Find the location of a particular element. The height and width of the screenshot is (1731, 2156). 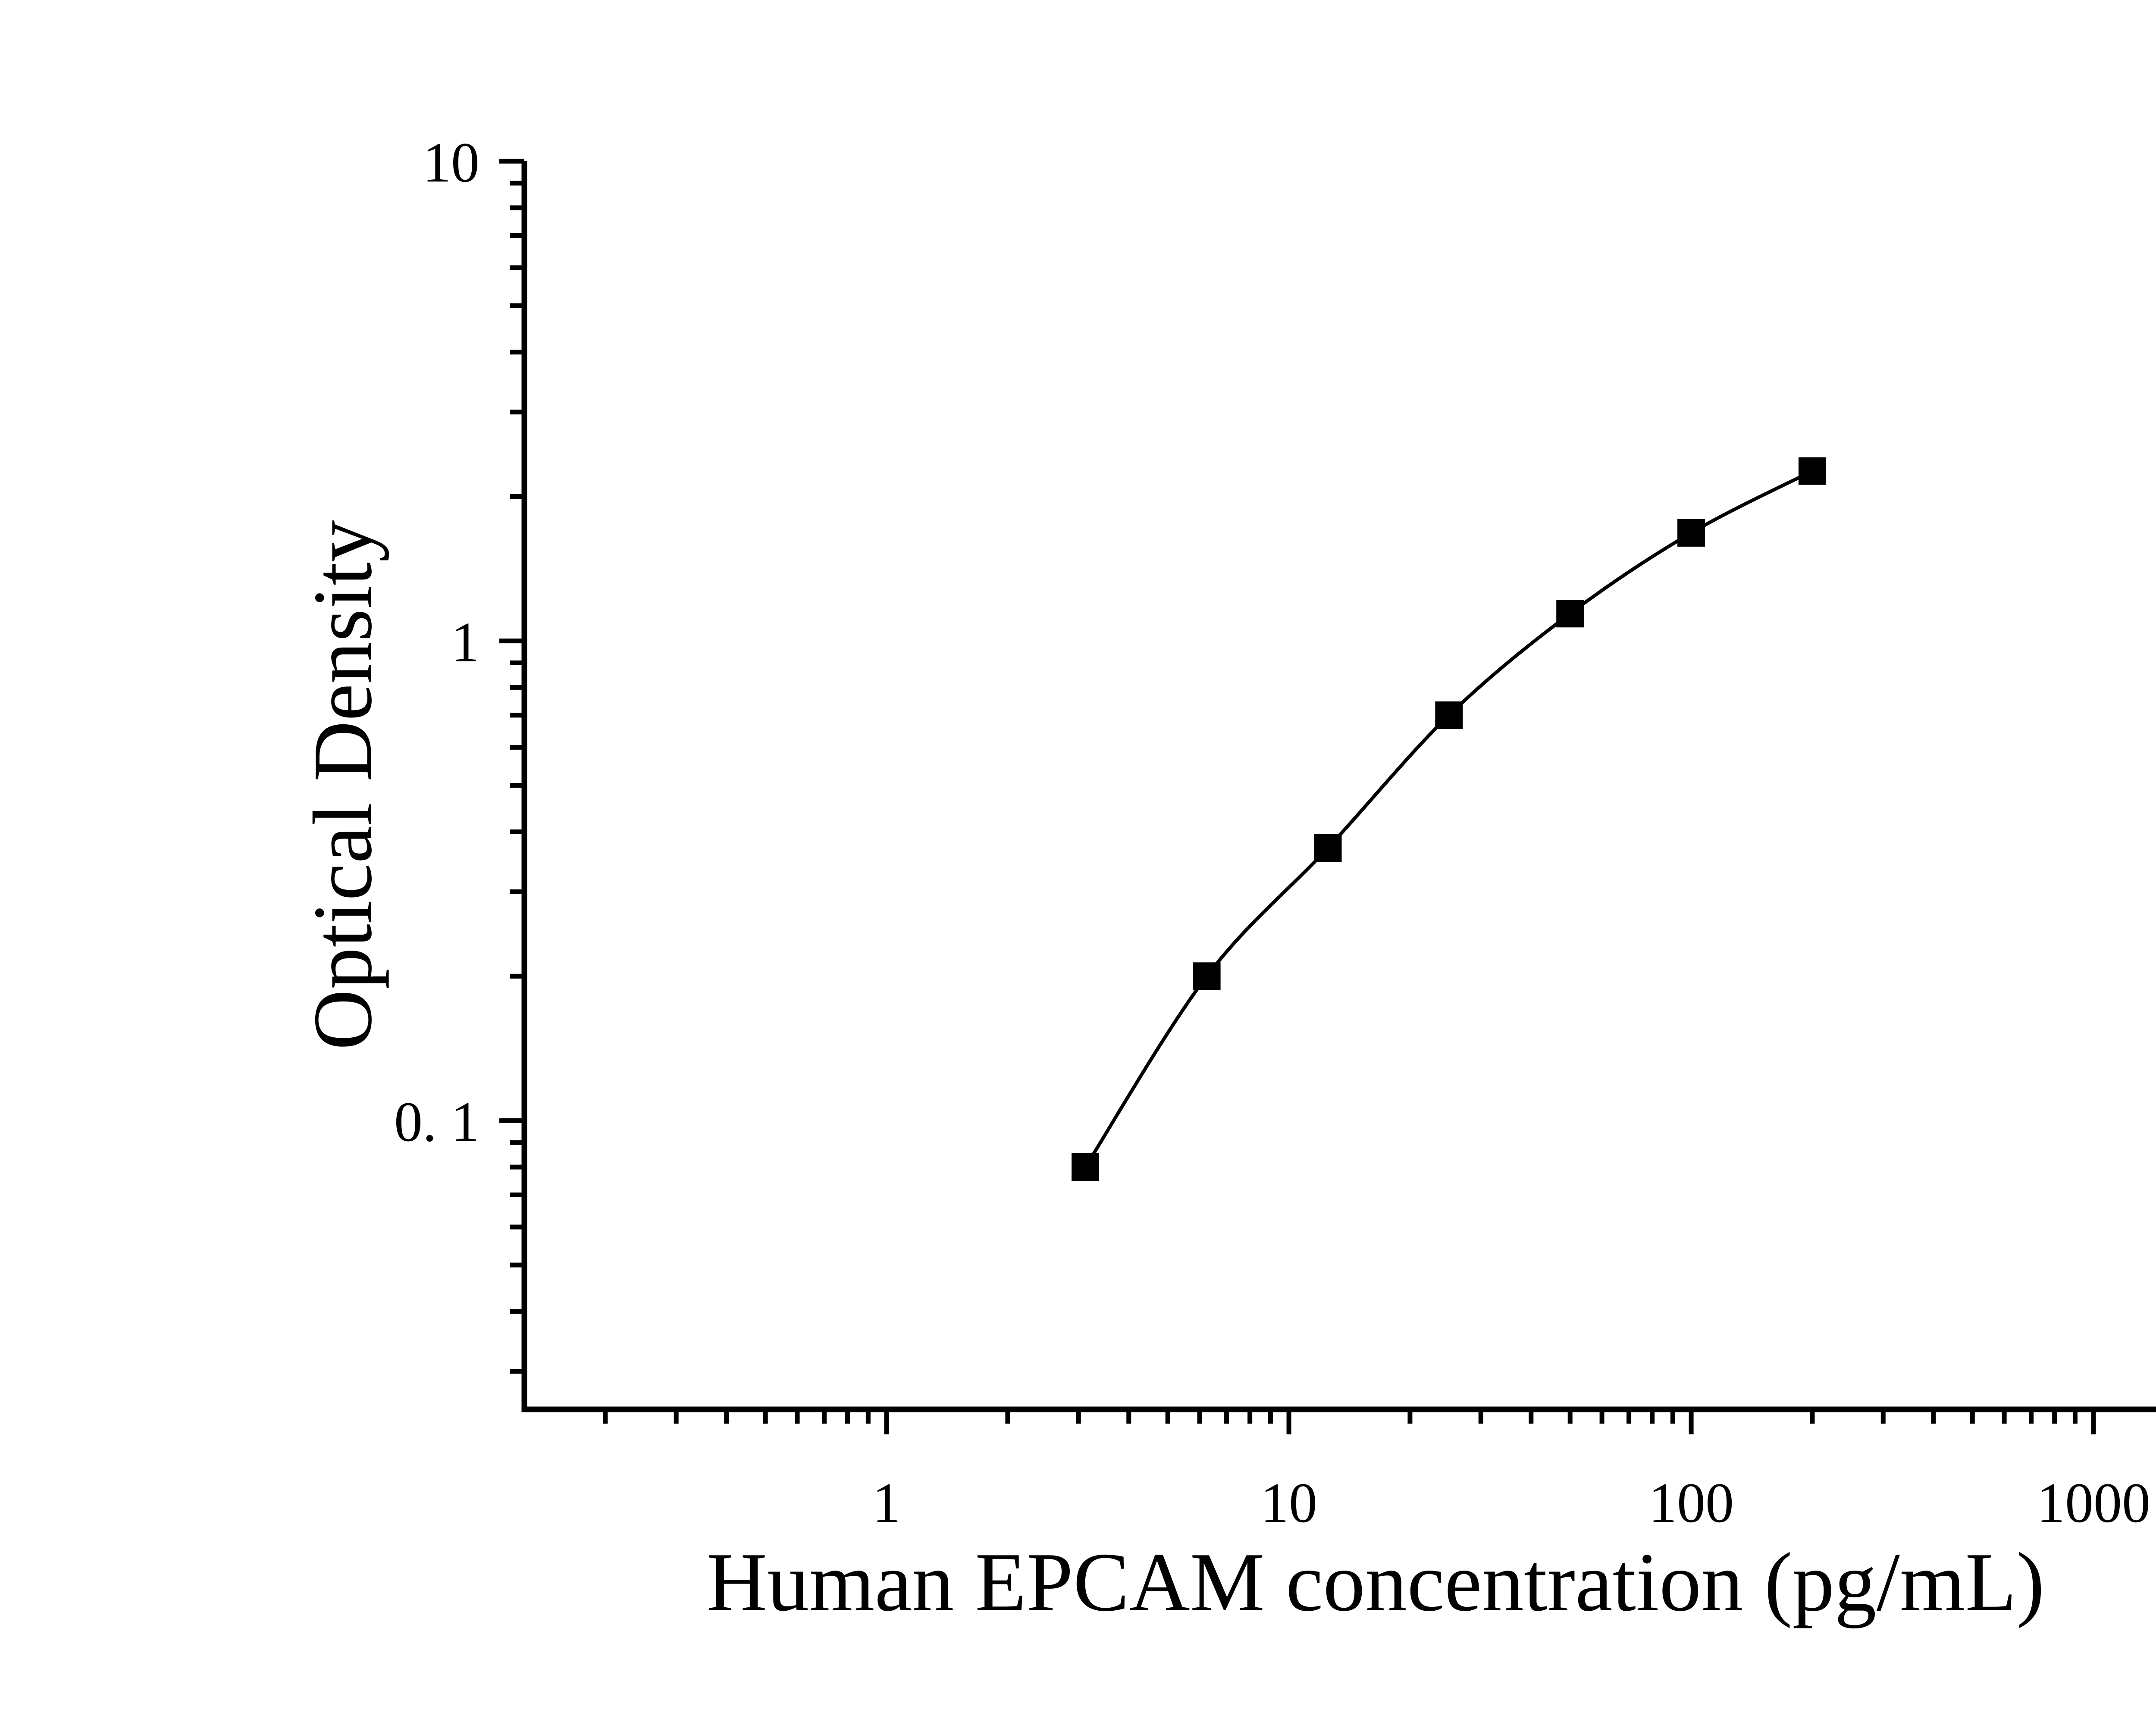

standard-curve-line is located at coordinates (1448, 819).